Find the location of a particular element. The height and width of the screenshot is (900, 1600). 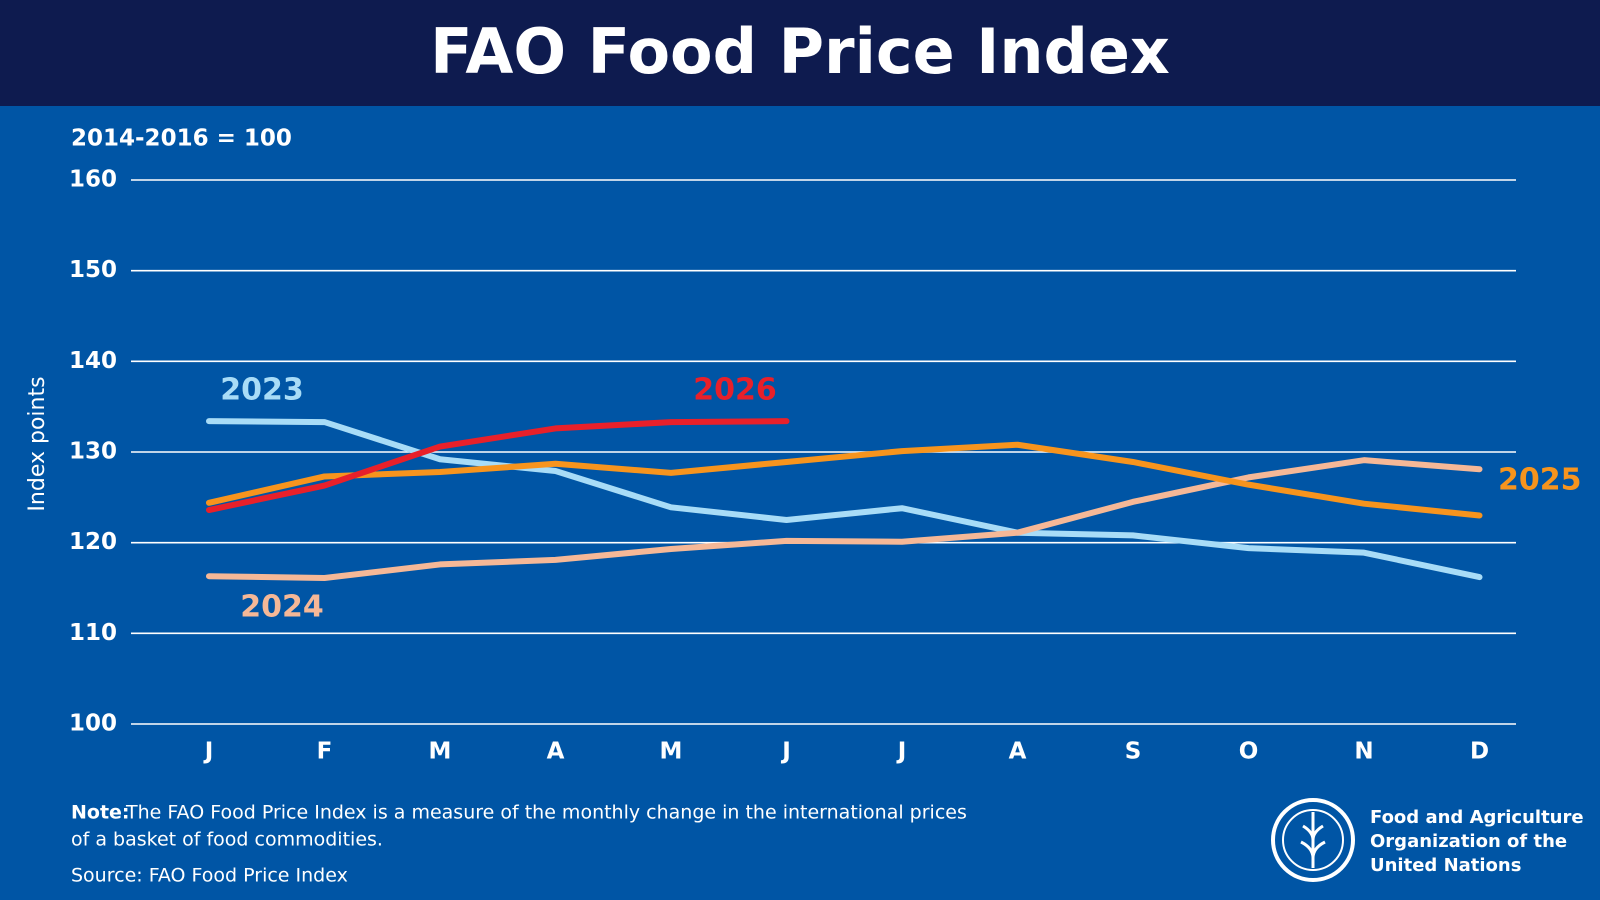

y-tick-label: 140 is located at coordinates (93, 361).